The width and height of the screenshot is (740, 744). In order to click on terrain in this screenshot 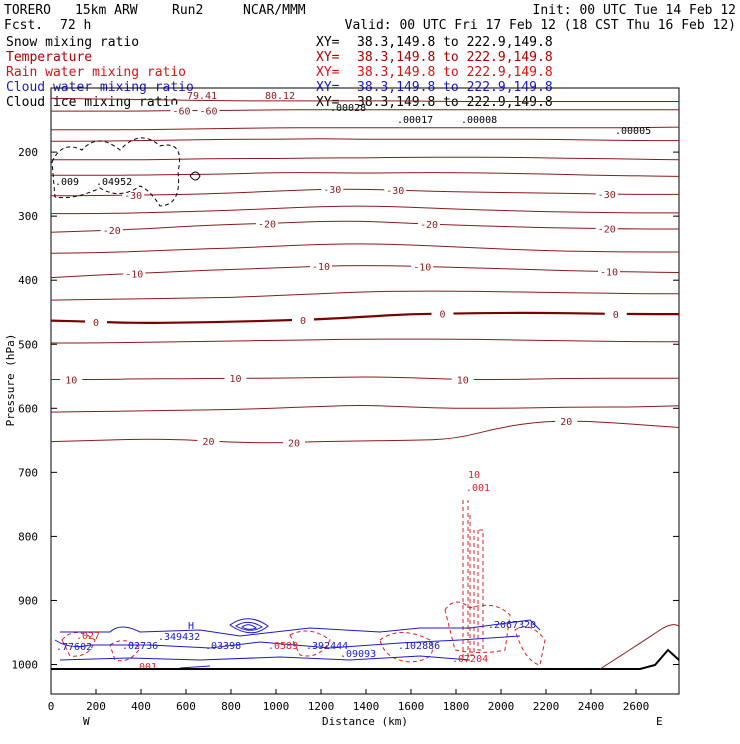, I will do `click(365, 647)`.